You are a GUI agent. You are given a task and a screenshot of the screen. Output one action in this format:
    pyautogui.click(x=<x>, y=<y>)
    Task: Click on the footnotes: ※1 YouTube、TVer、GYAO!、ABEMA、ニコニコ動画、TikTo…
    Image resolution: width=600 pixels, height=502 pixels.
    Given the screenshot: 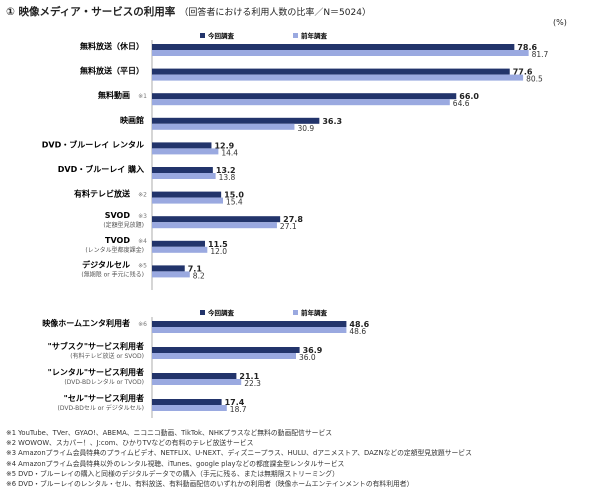 What is the action you would take?
    pyautogui.click(x=301, y=458)
    